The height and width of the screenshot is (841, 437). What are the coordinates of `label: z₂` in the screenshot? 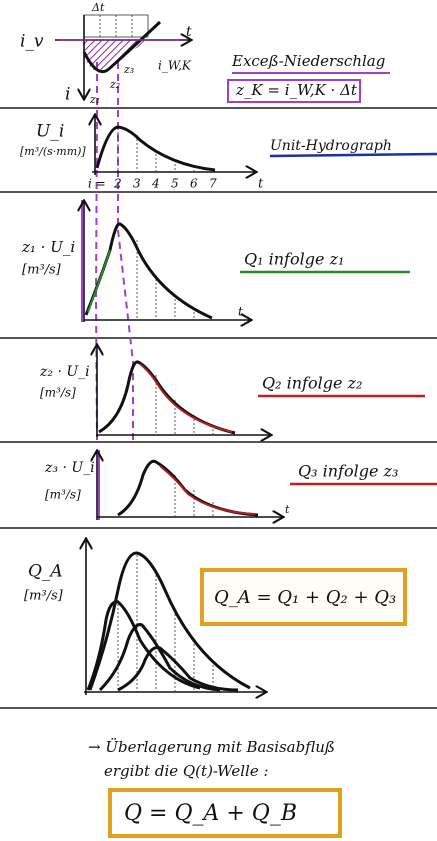 It's located at (114, 84).